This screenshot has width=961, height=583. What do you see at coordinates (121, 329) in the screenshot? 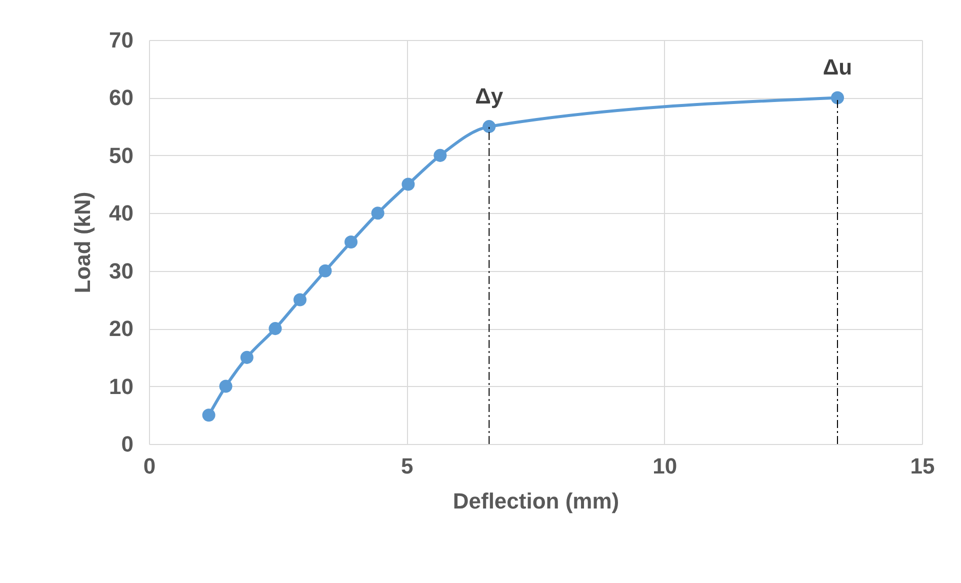
I see `y-tick-label: 20` at bounding box center [121, 329].